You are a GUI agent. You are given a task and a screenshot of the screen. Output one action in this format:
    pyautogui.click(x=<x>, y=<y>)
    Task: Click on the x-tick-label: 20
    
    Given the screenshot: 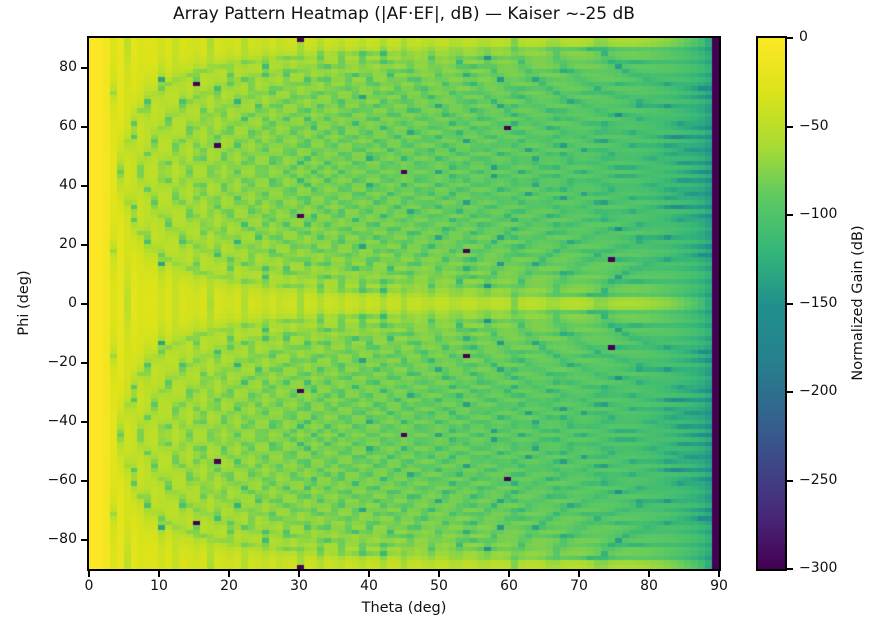 What is the action you would take?
    pyautogui.click(x=229, y=586)
    